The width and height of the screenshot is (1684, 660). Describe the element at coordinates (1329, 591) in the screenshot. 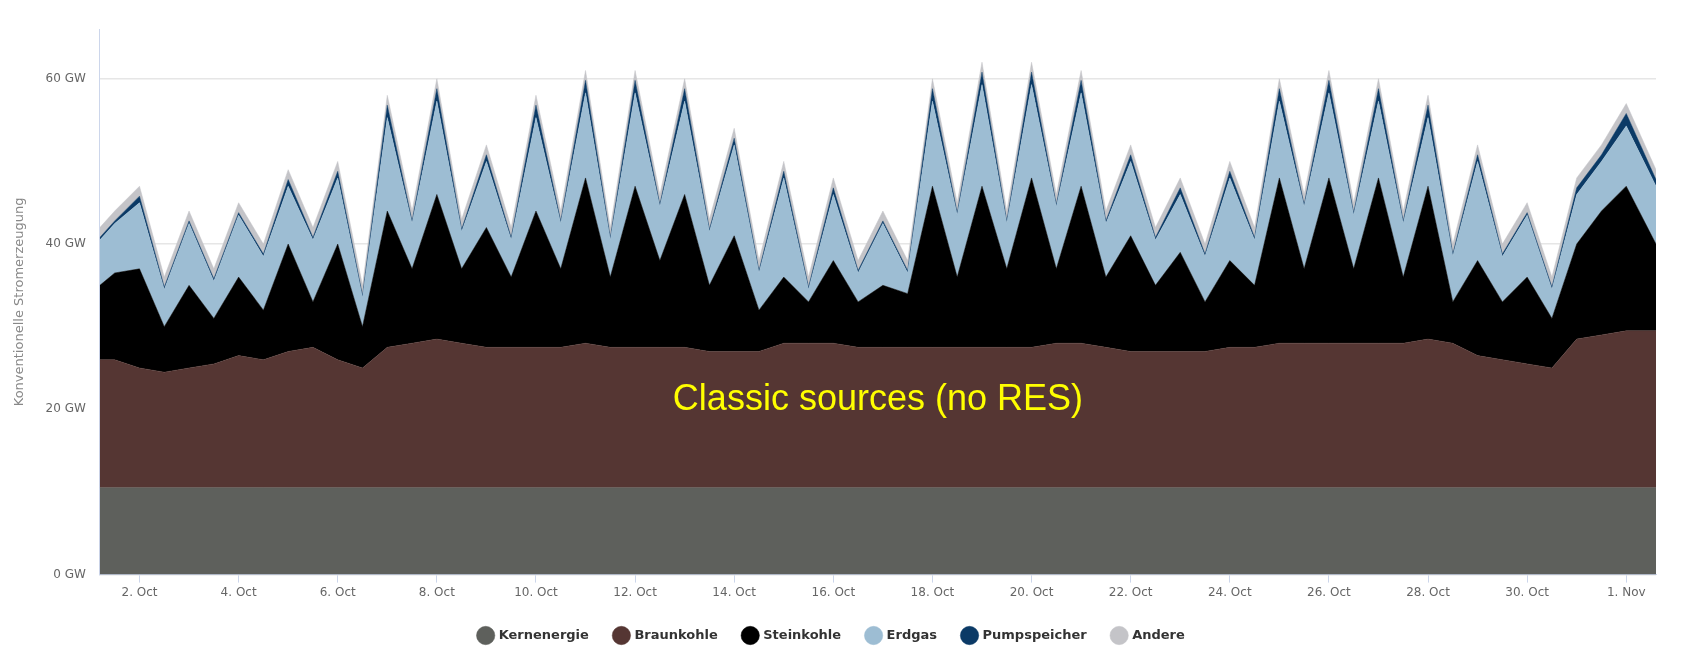

I see `x-tick-label: 26. Oct` at that location.